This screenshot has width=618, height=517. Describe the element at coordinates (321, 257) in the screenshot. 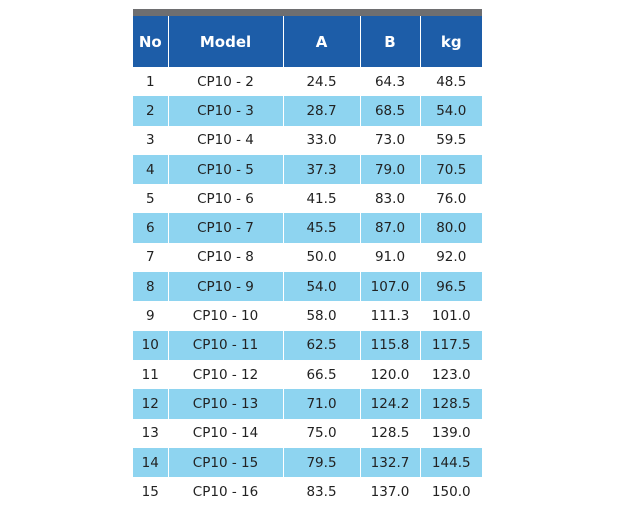

I see `table-cell: 50.0` at that location.